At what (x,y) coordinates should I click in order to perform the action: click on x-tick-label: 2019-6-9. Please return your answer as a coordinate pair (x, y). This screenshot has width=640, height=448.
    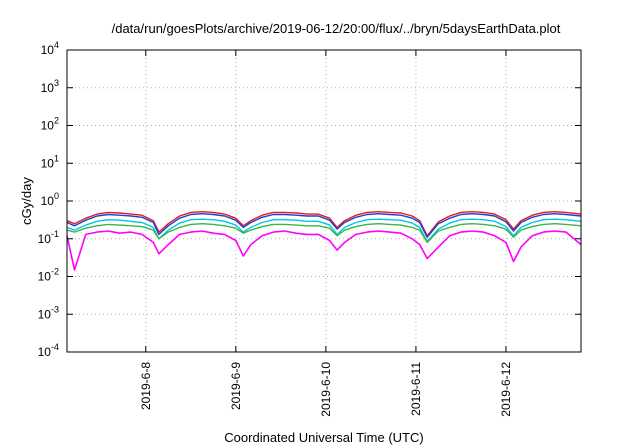
    Looking at the image, I should click on (236, 386).